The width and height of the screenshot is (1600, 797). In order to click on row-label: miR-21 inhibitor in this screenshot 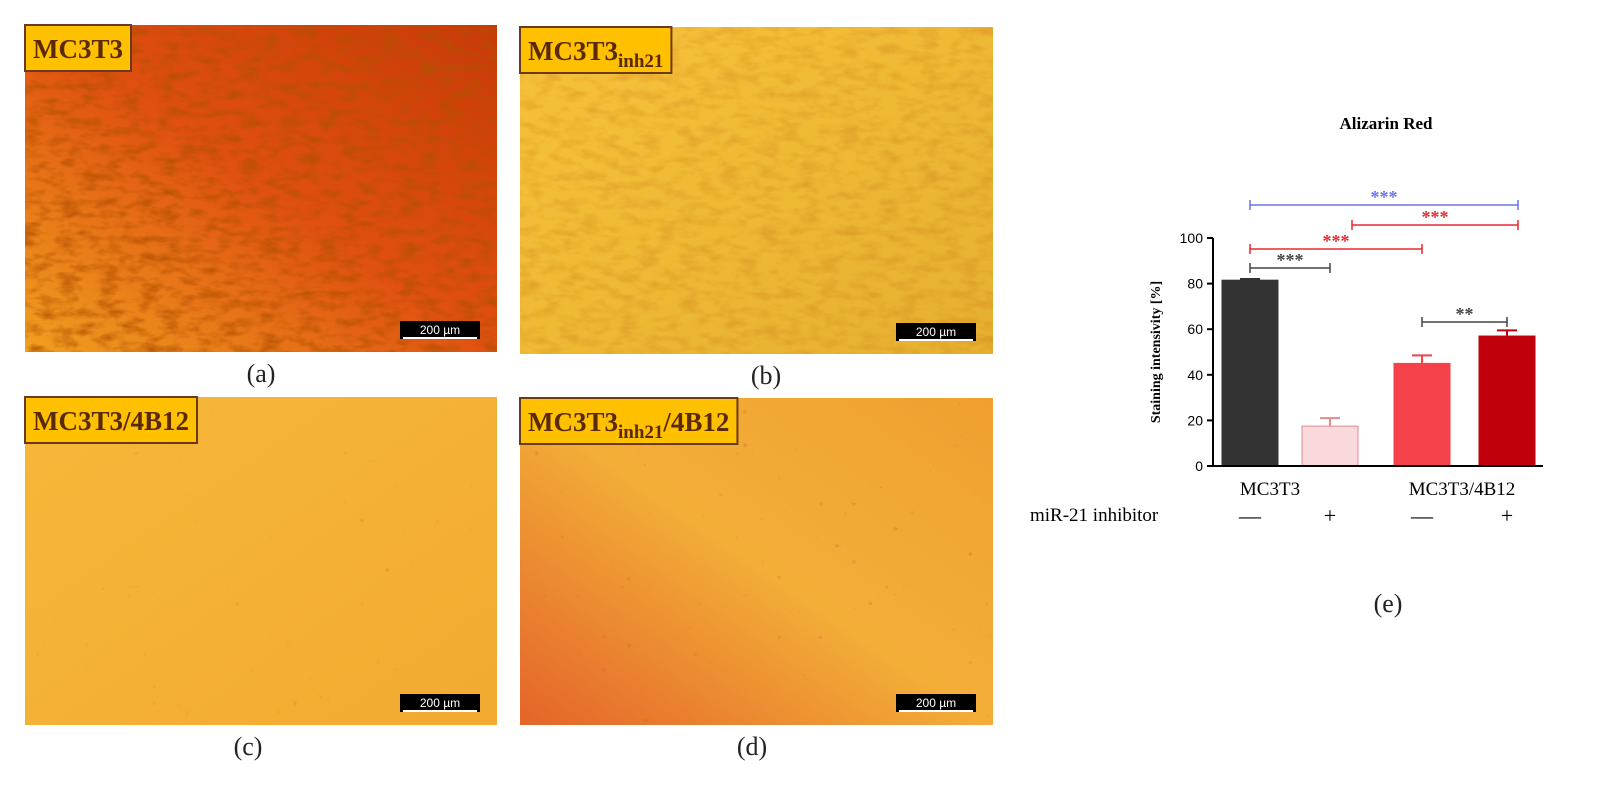, I will do `click(1094, 515)`.